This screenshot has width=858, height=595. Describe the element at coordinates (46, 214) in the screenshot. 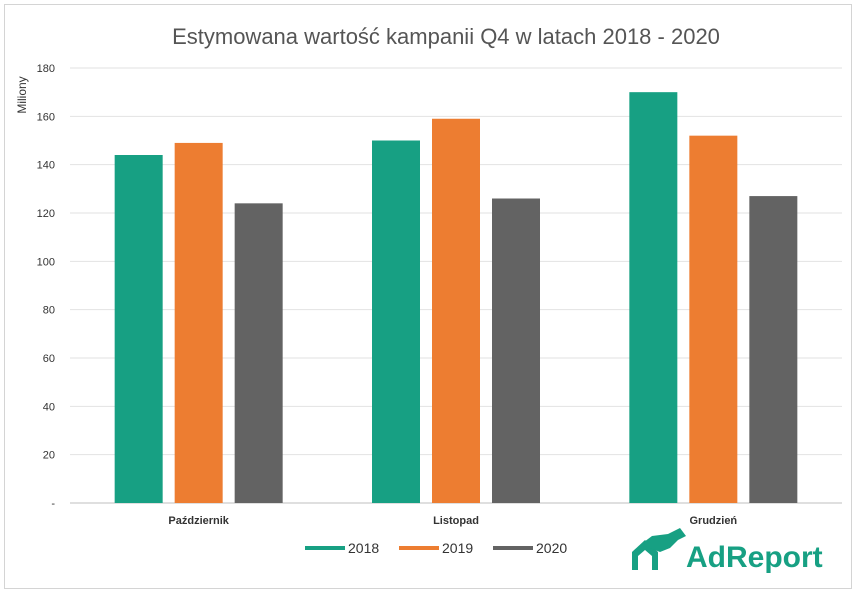

I see `y-tick-label: 120` at that location.